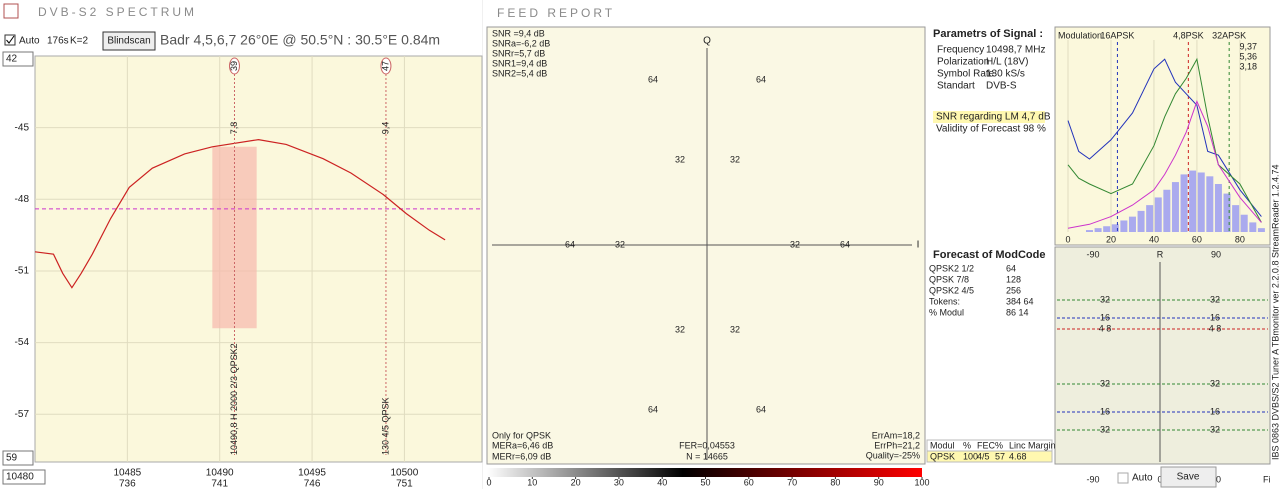  I want to click on channel-label: 736, so click(127, 484).